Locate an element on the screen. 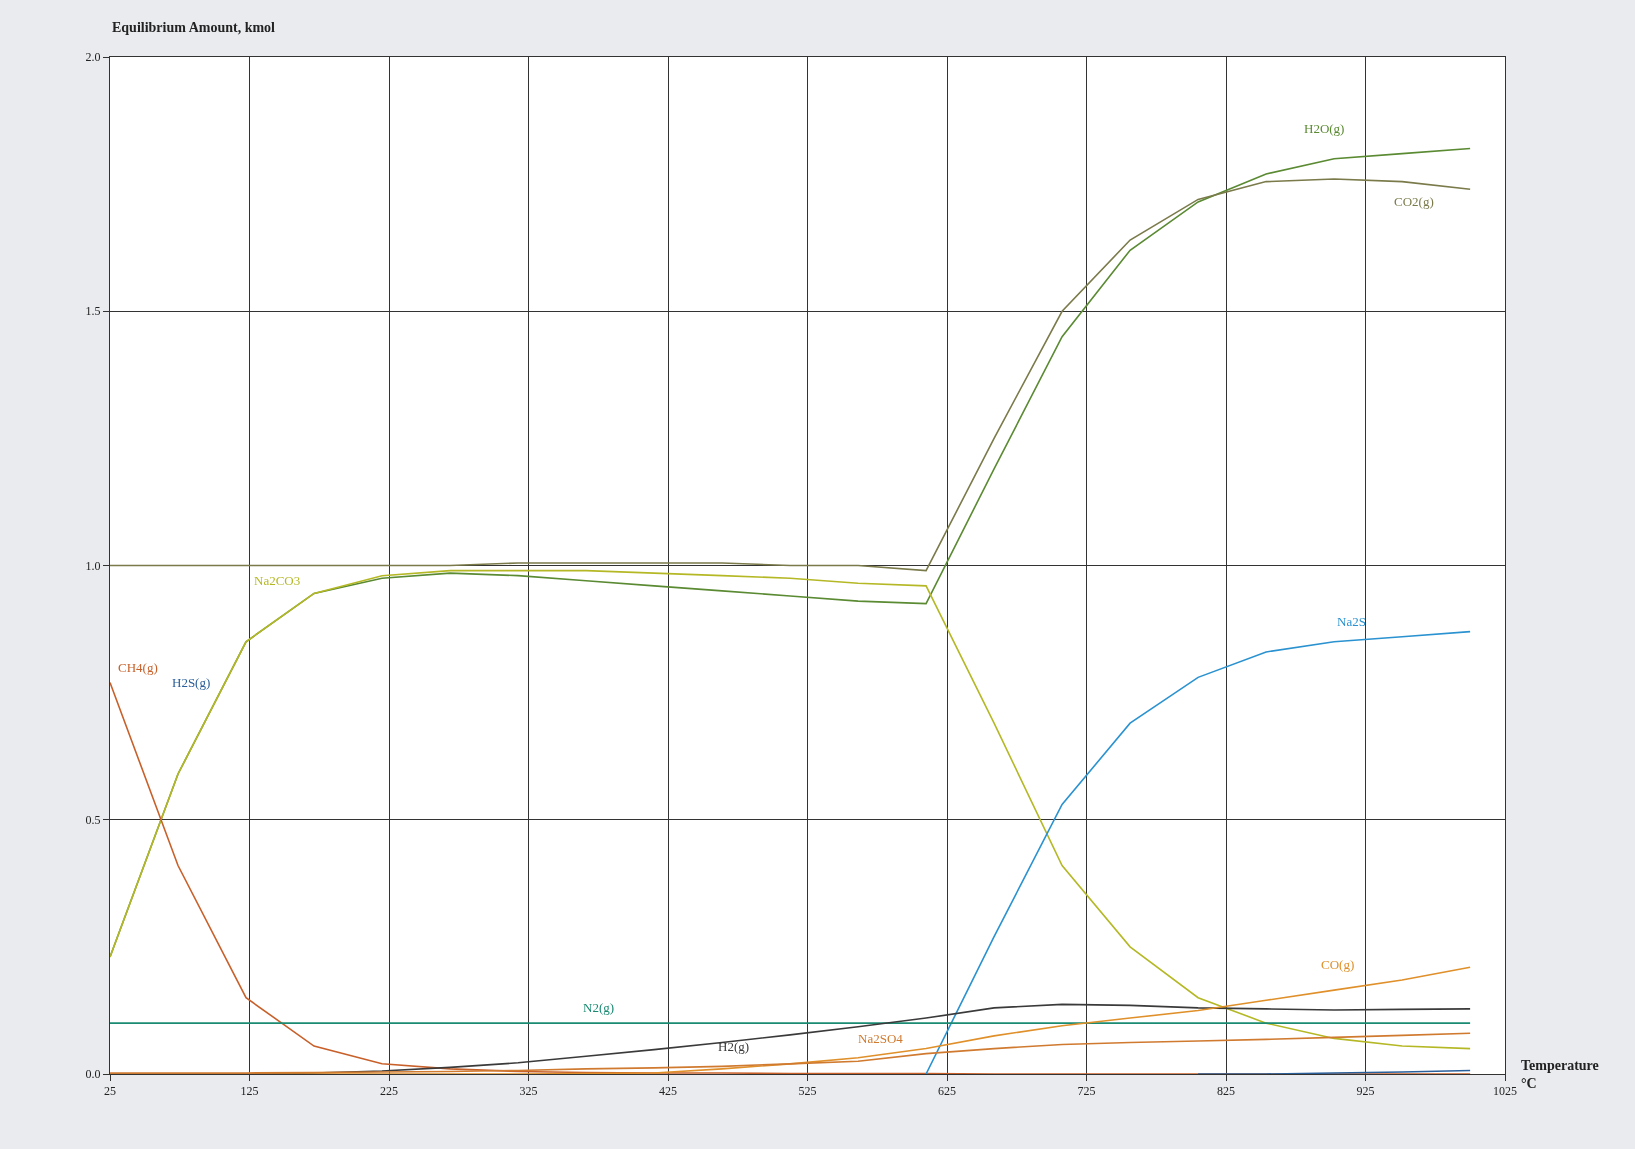 The height and width of the screenshot is (1149, 1635). x-tick-label: 525 is located at coordinates (807, 1091).